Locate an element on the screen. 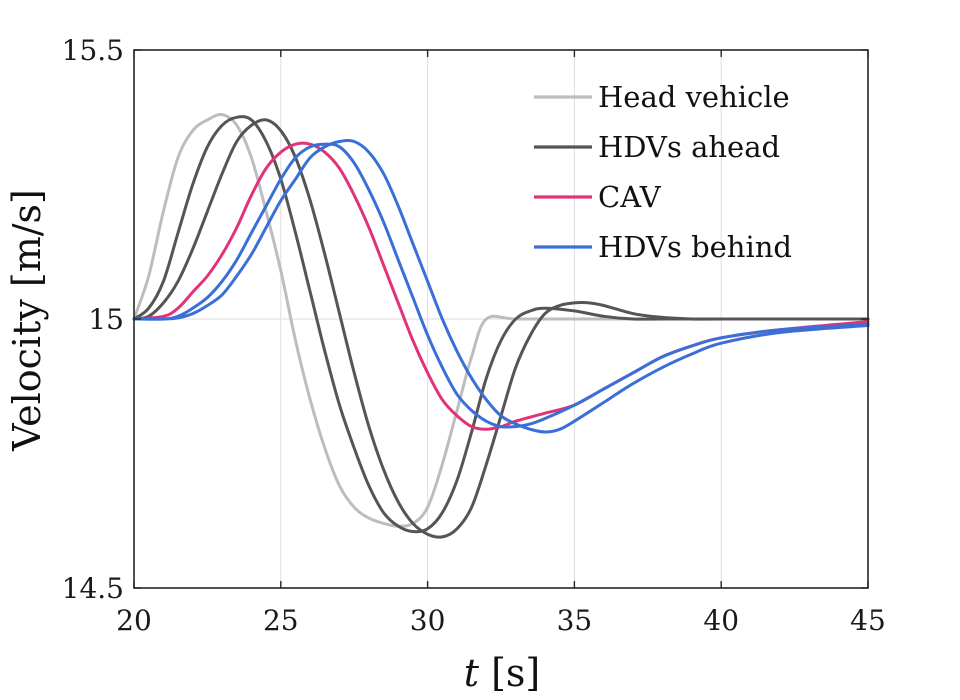  y-axis-title: Velocity [m/s] is located at coordinates (27, 320).